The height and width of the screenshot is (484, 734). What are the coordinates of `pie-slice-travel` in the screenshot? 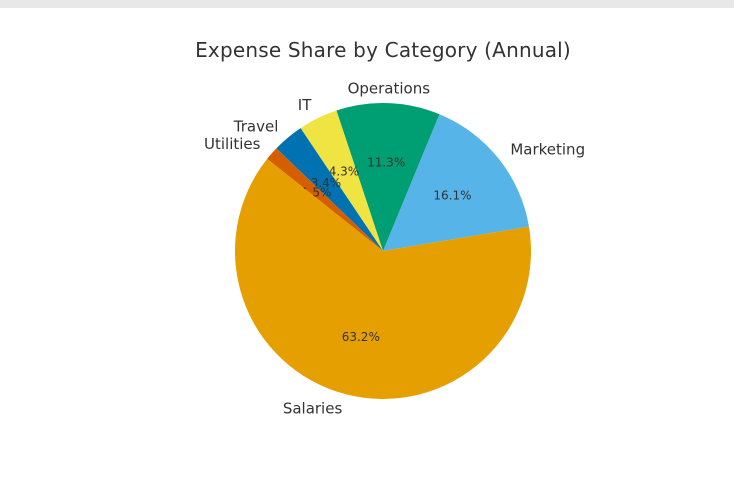 It's located at (329, 189).